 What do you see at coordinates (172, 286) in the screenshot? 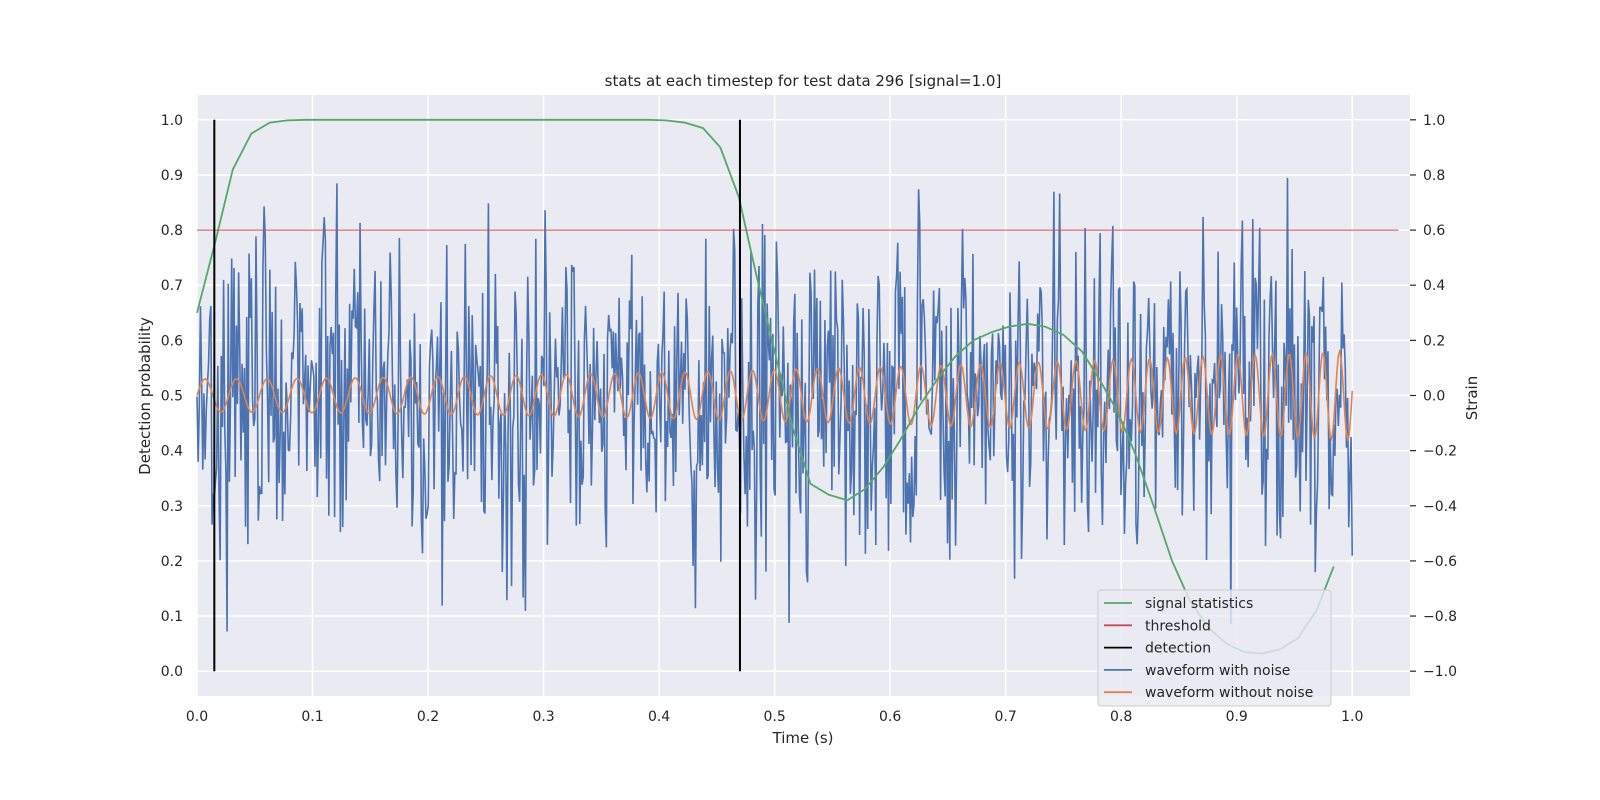
I see `y-left-tick-label: 0.7` at bounding box center [172, 286].